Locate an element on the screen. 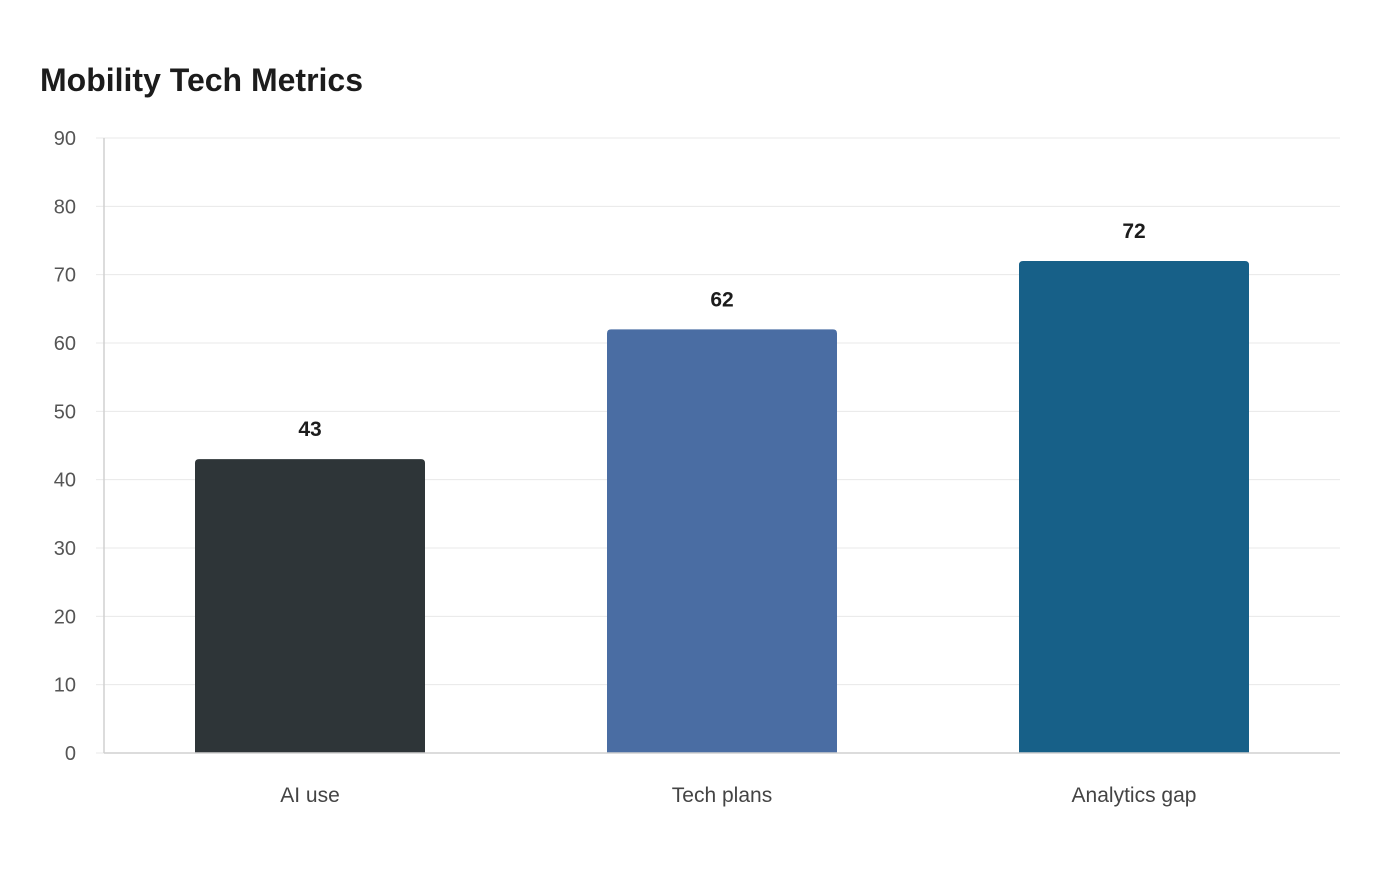 Image resolution: width=1400 pixels, height=880 pixels. bar-ai-use is located at coordinates (310, 606).